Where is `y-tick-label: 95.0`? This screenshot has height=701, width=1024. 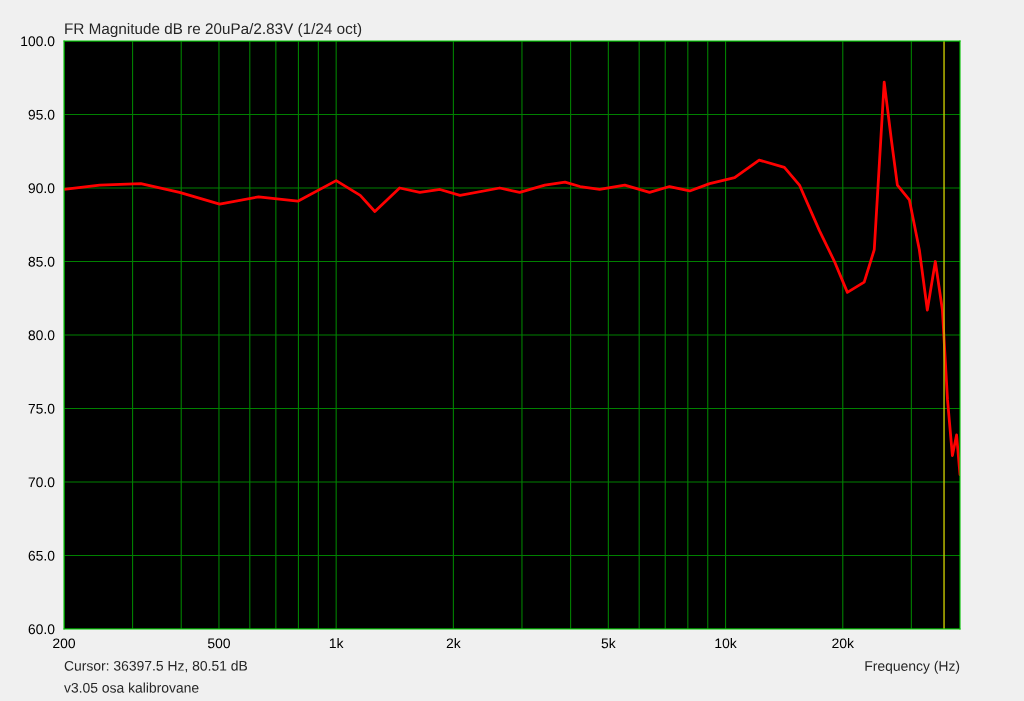 y-tick-label: 95.0 is located at coordinates (41, 114).